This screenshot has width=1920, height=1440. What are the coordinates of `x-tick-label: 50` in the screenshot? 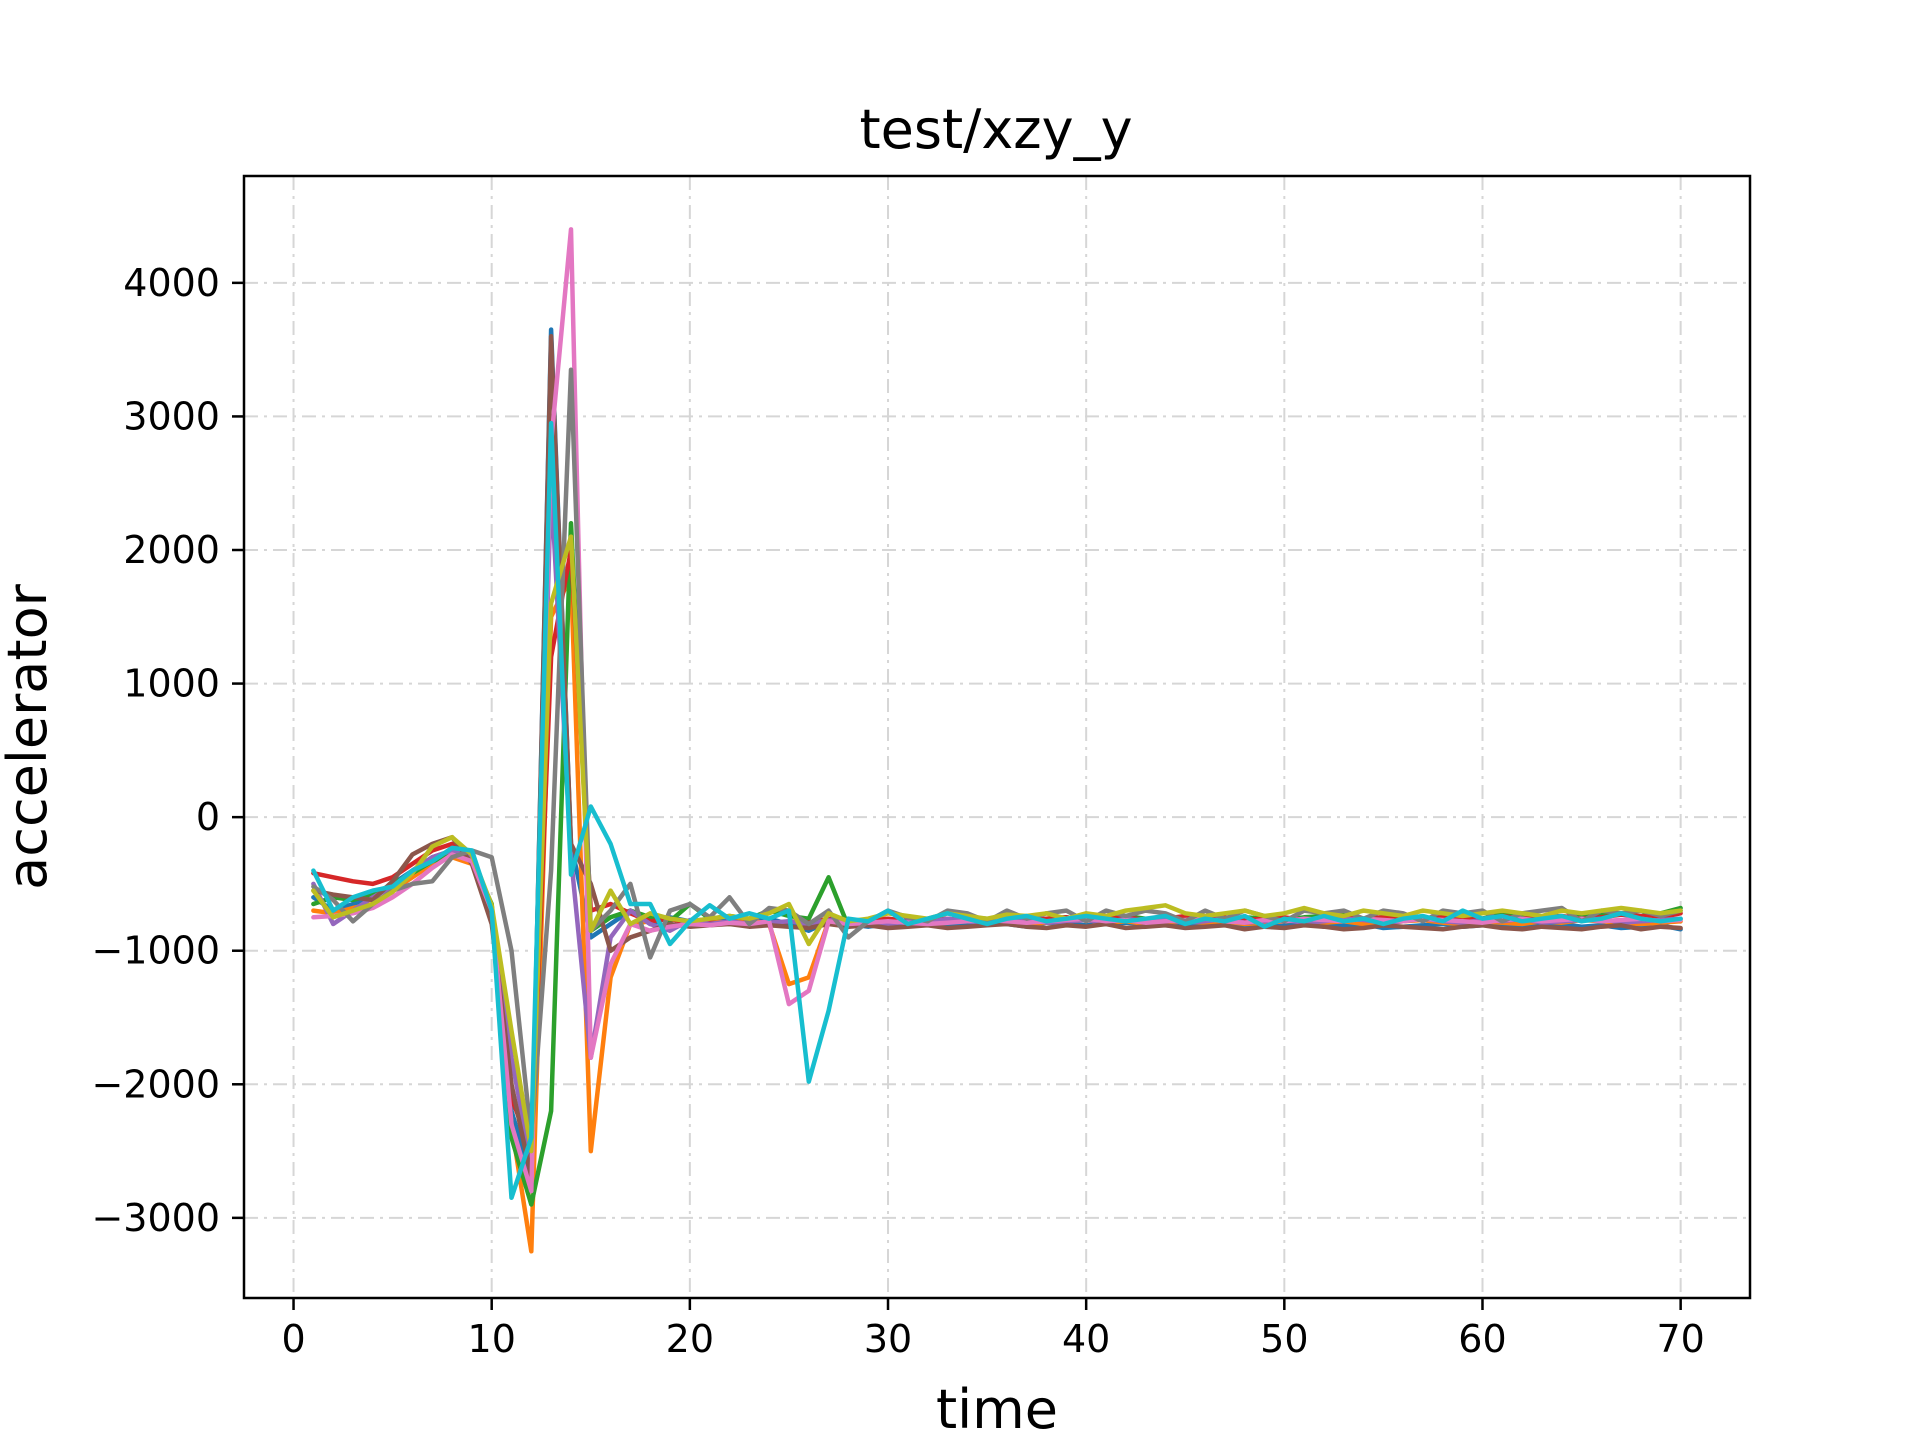 It's located at (1284, 1339).